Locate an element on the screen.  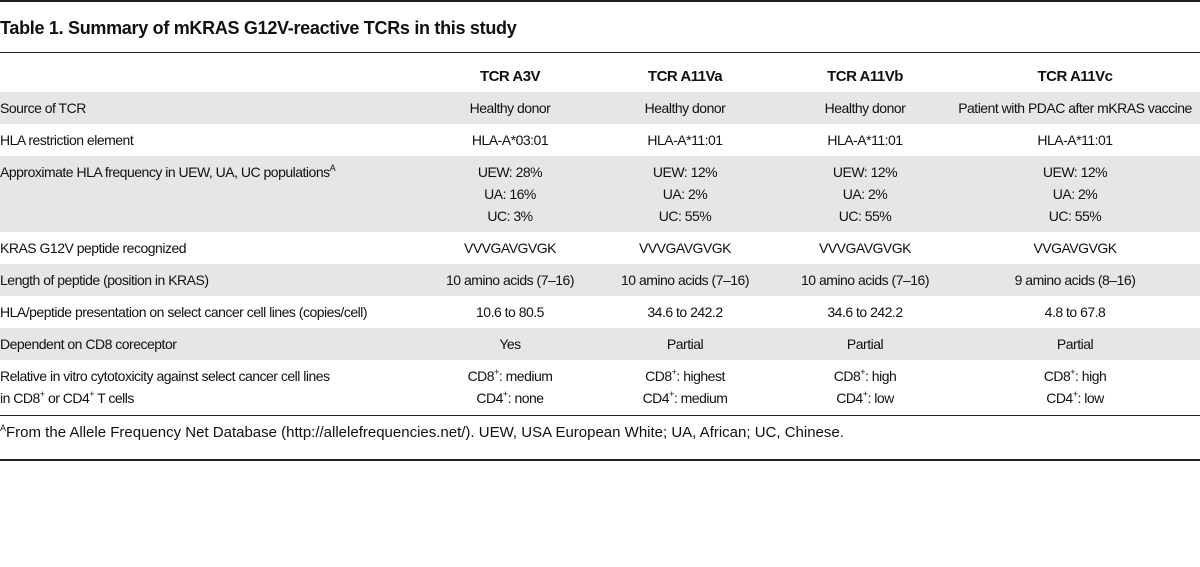
cell-line: CD4+: medium is located at coordinates (685, 398).